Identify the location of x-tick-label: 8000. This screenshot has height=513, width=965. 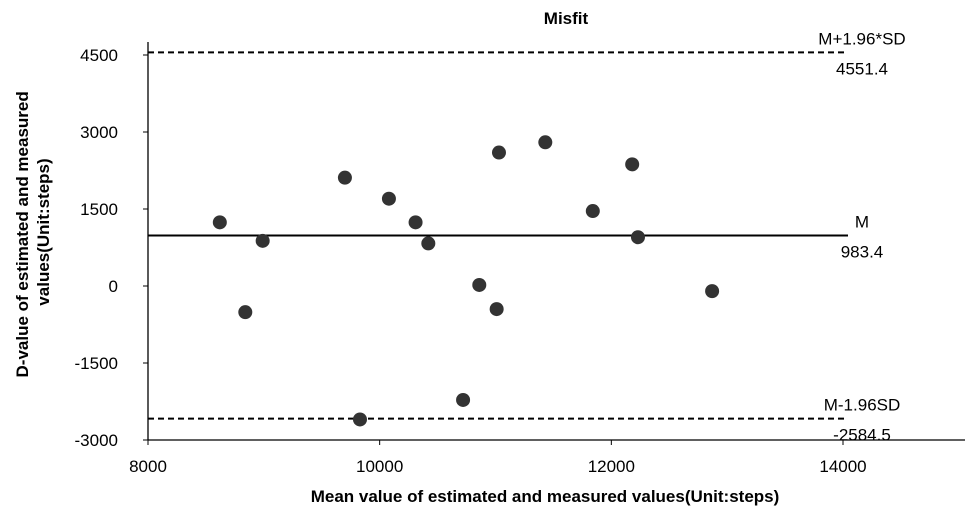
(148, 466).